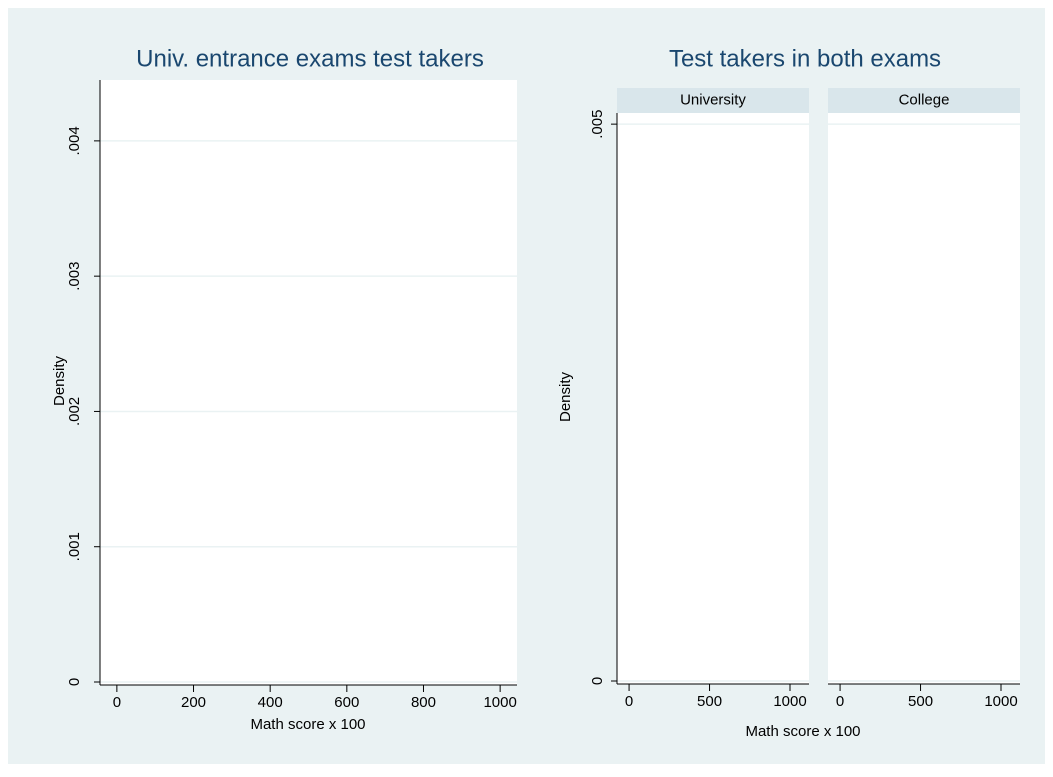 This screenshot has width=1053, height=777. I want to click on x-tick-label: 200, so click(193, 702).